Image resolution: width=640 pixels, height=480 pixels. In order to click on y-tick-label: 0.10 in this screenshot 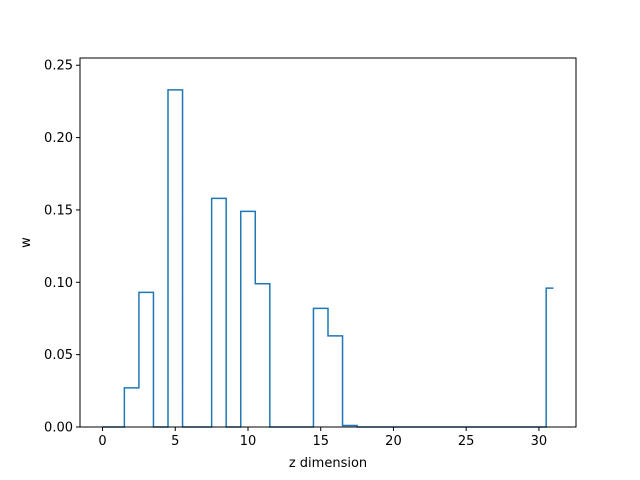, I will do `click(58, 283)`.